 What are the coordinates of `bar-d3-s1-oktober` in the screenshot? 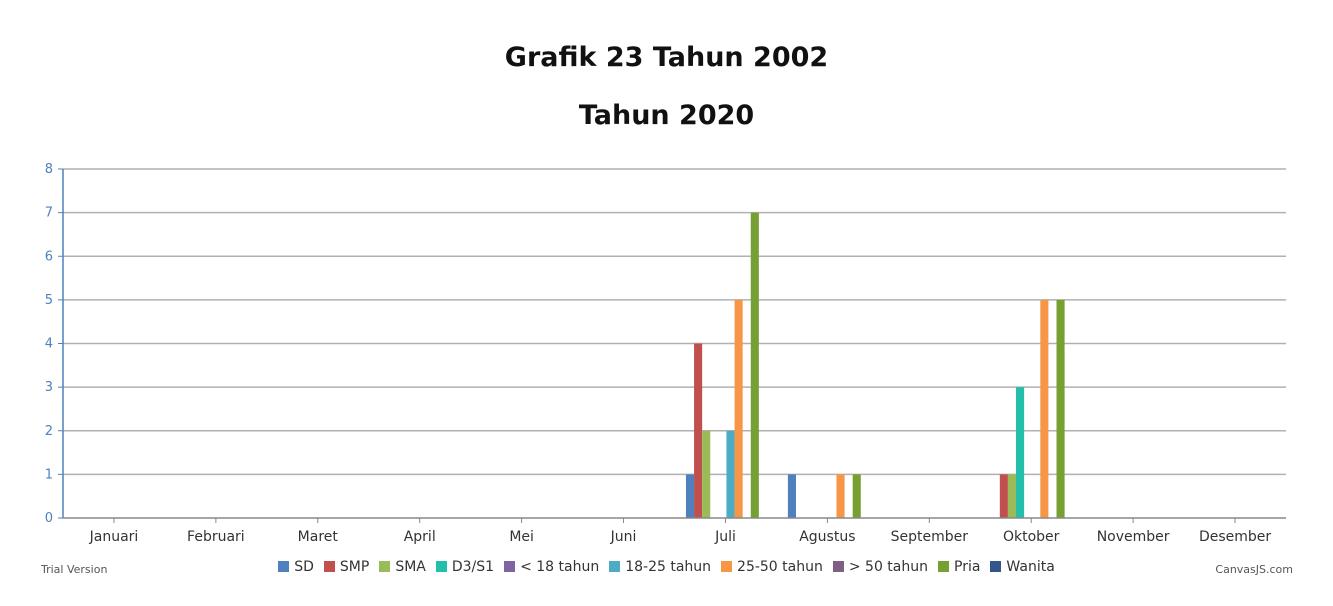 It's located at (1020, 452).